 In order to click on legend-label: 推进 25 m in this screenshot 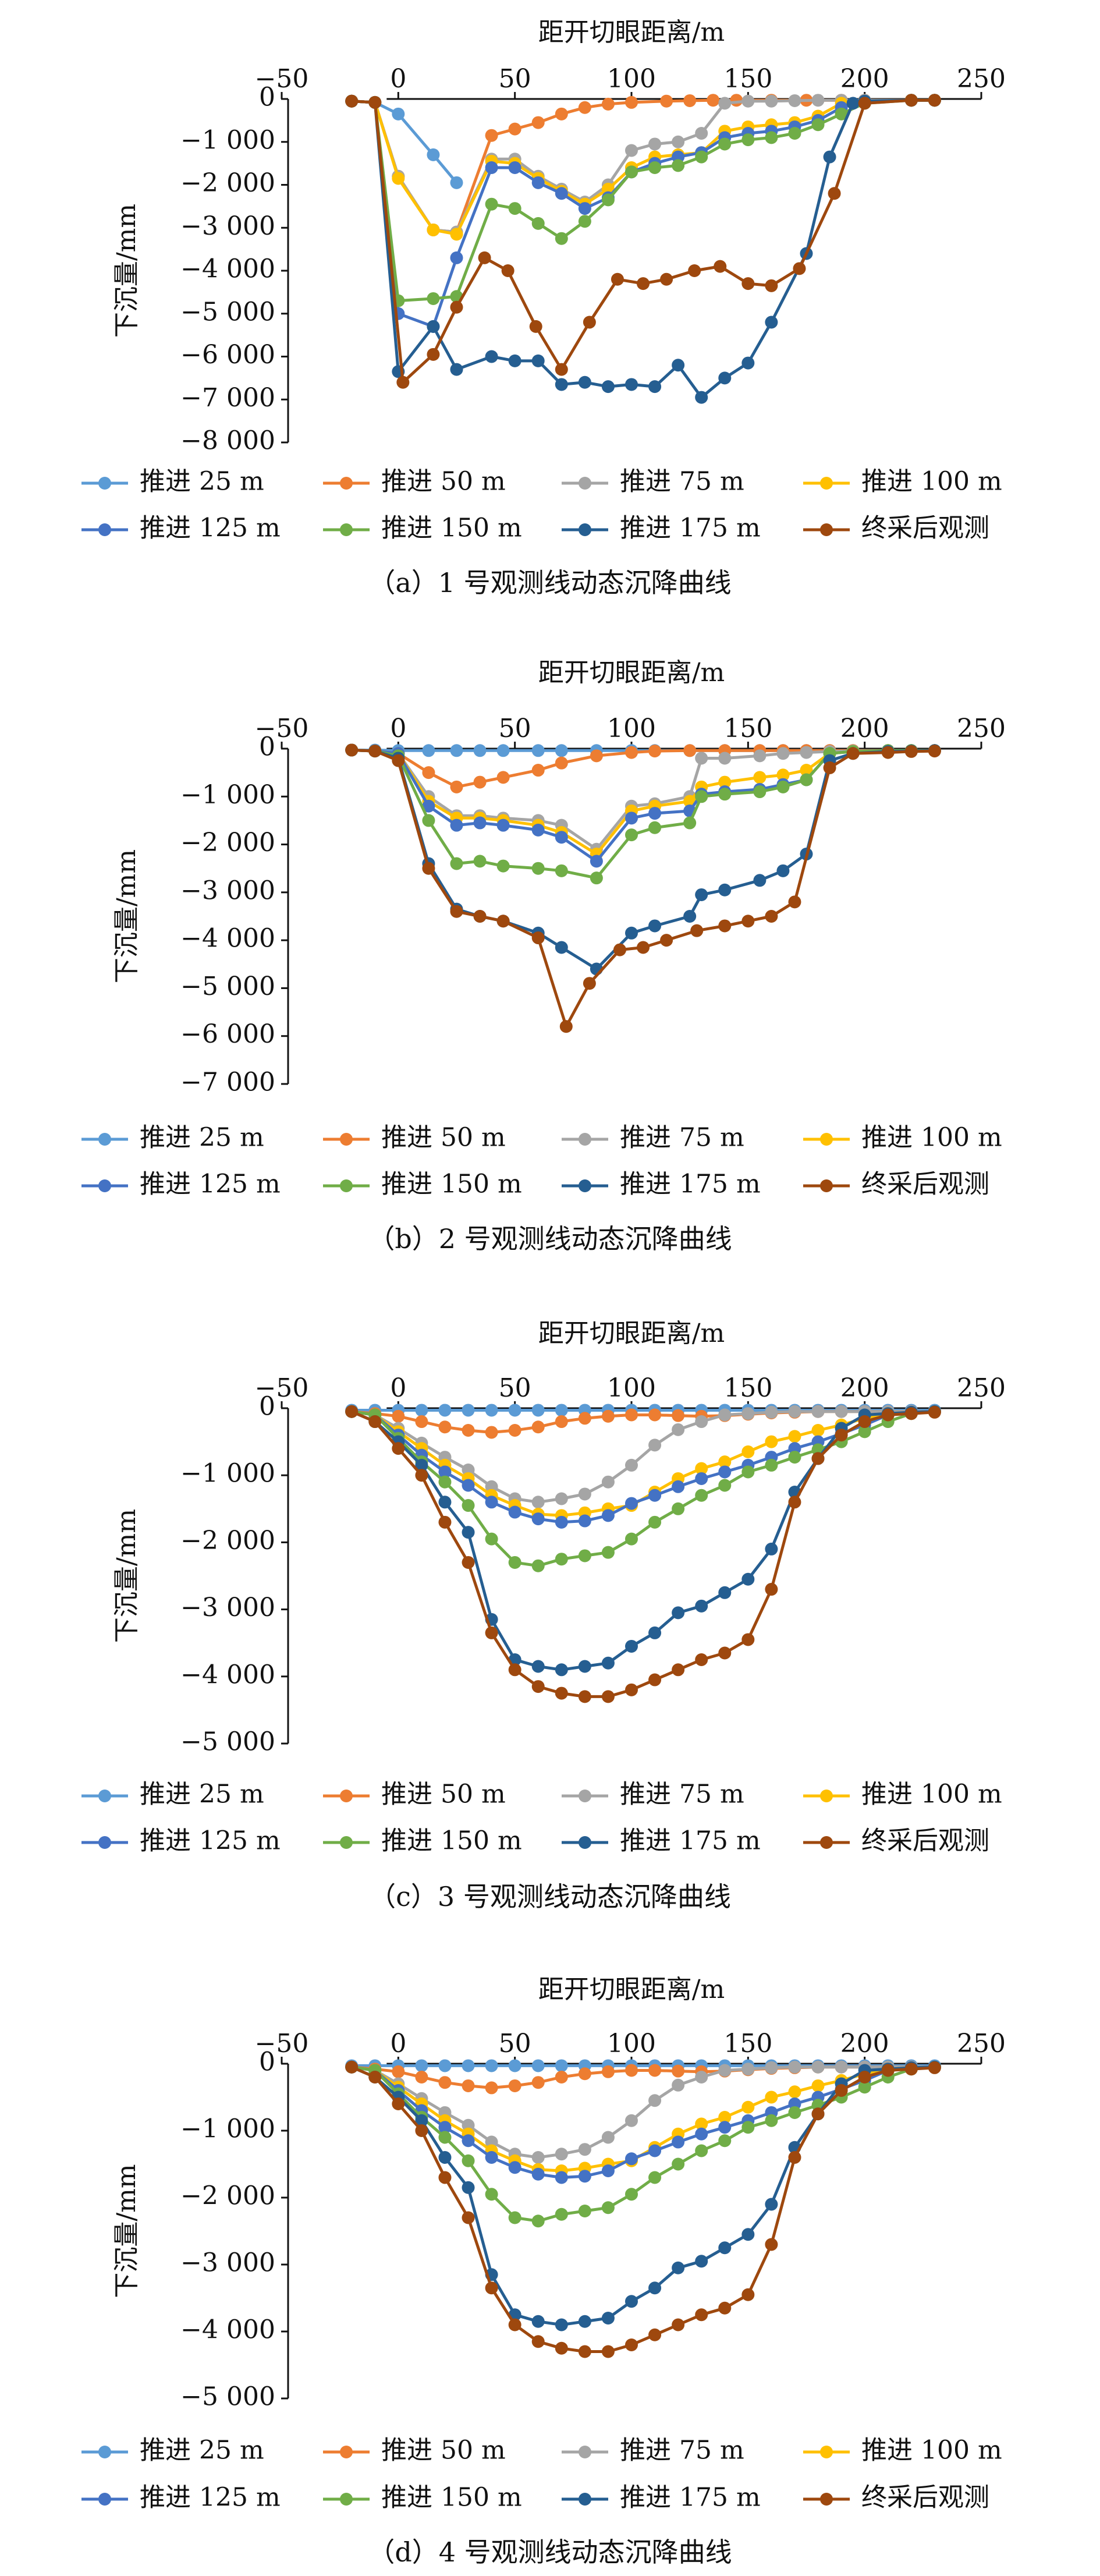, I will do `click(202, 482)`.